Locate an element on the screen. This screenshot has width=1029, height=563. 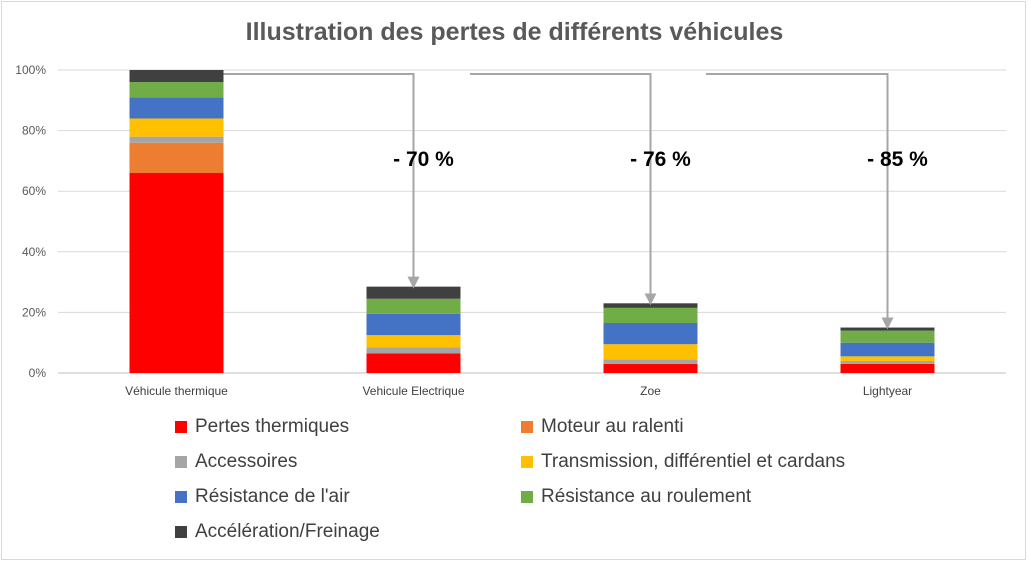
x-tick-label: Vehicule Electrique is located at coordinates (413, 391).